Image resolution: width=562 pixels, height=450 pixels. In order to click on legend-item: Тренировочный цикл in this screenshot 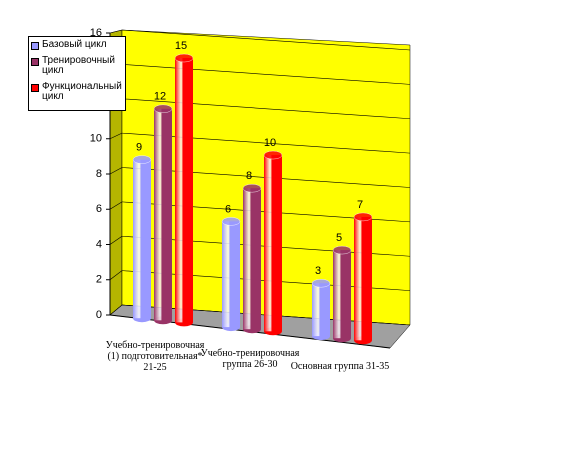, I will do `click(77, 66)`.